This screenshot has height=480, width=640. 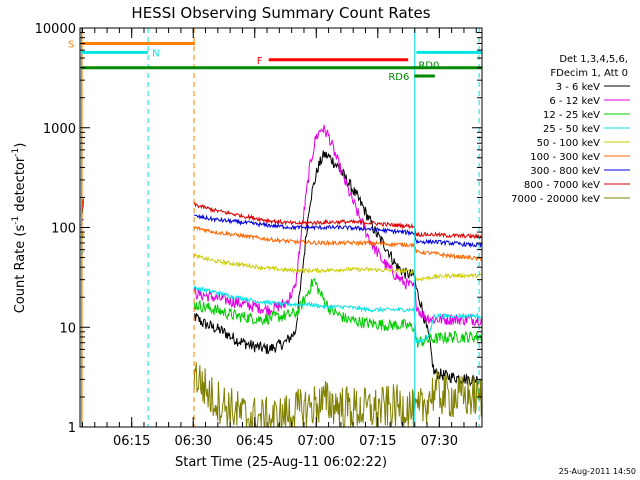 I want to click on legend-label: 3 - 6 keV, so click(x=578, y=87).